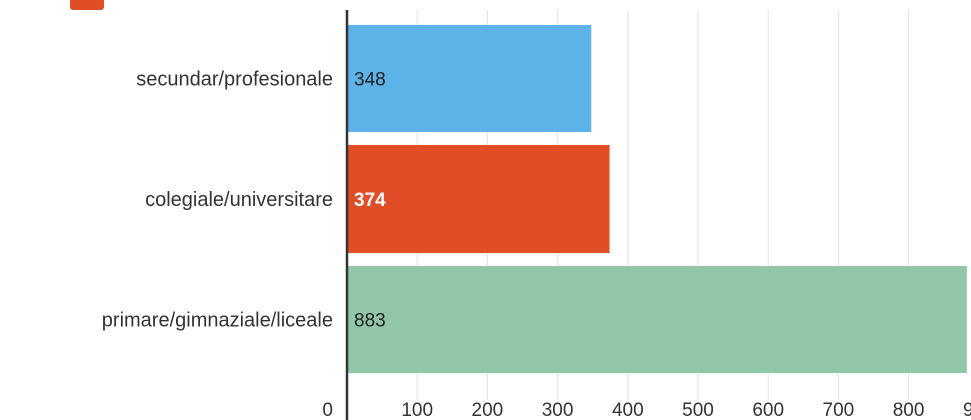 The image size is (971, 420). I want to click on x-tick-label-900: 900, so click(967, 410).